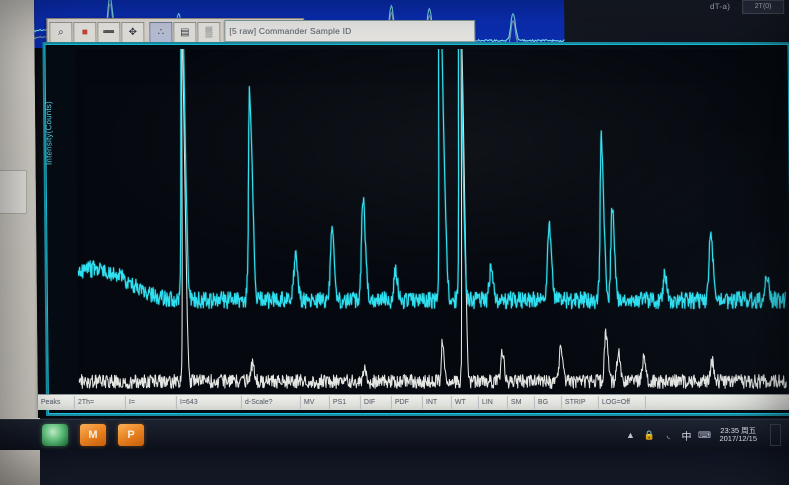 Image resolution: width=789 pixels, height=485 pixels. I want to click on status-cell-7: DIF, so click(376, 402).